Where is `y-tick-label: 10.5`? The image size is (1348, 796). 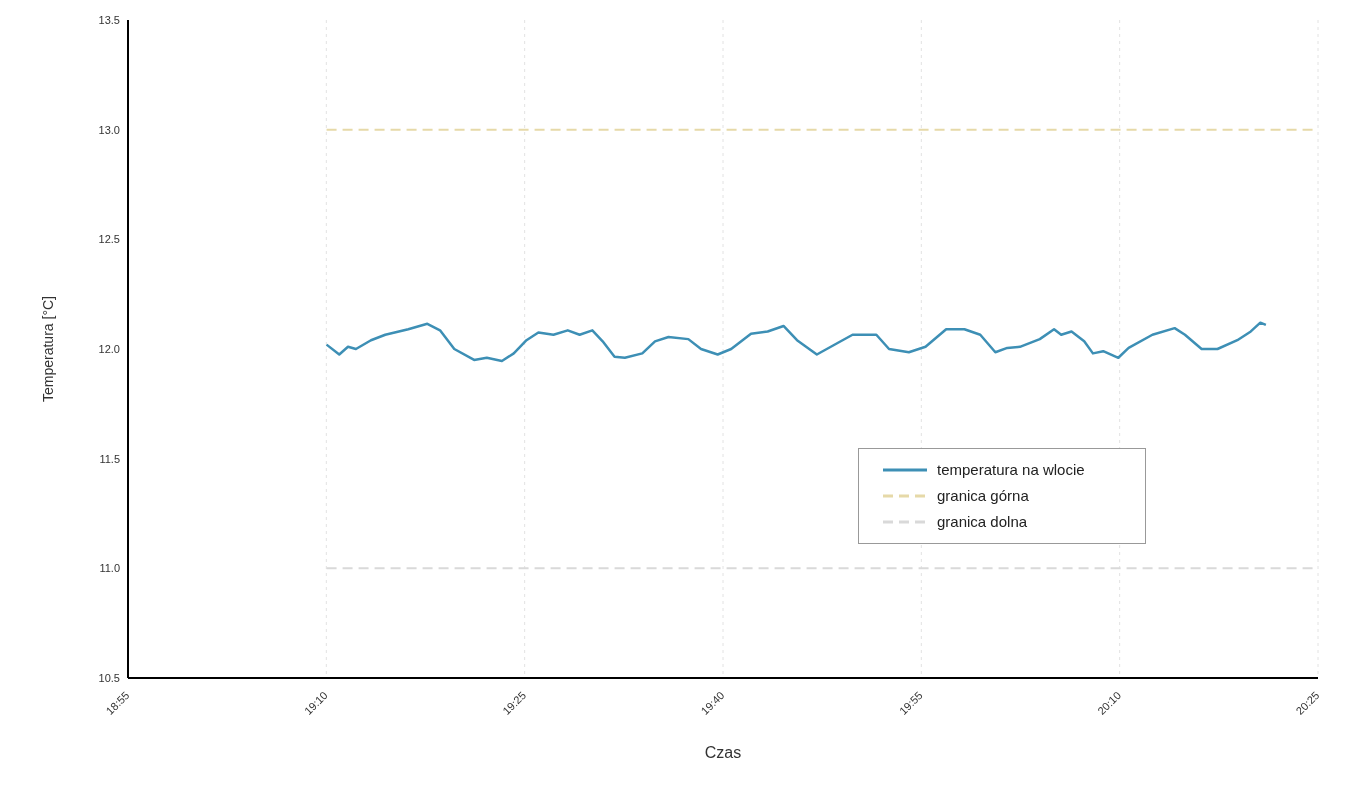
y-tick-label: 10.5 is located at coordinates (109, 677).